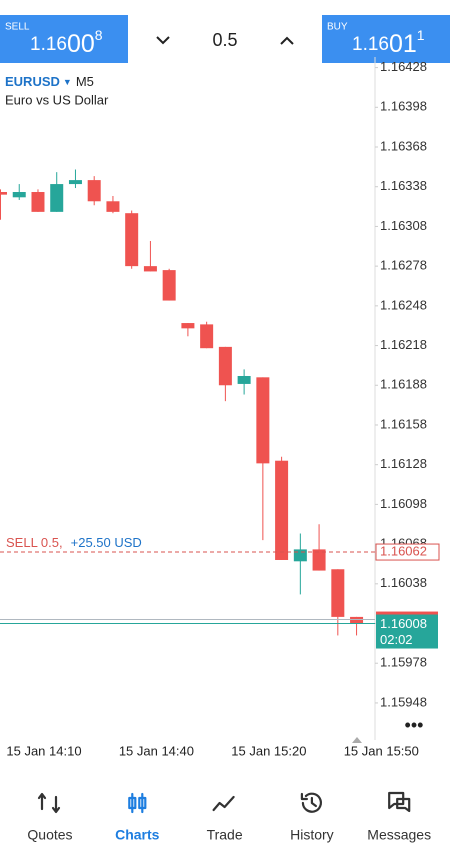 This screenshot has height=863, width=450. I want to click on lot-up, so click(287, 40).